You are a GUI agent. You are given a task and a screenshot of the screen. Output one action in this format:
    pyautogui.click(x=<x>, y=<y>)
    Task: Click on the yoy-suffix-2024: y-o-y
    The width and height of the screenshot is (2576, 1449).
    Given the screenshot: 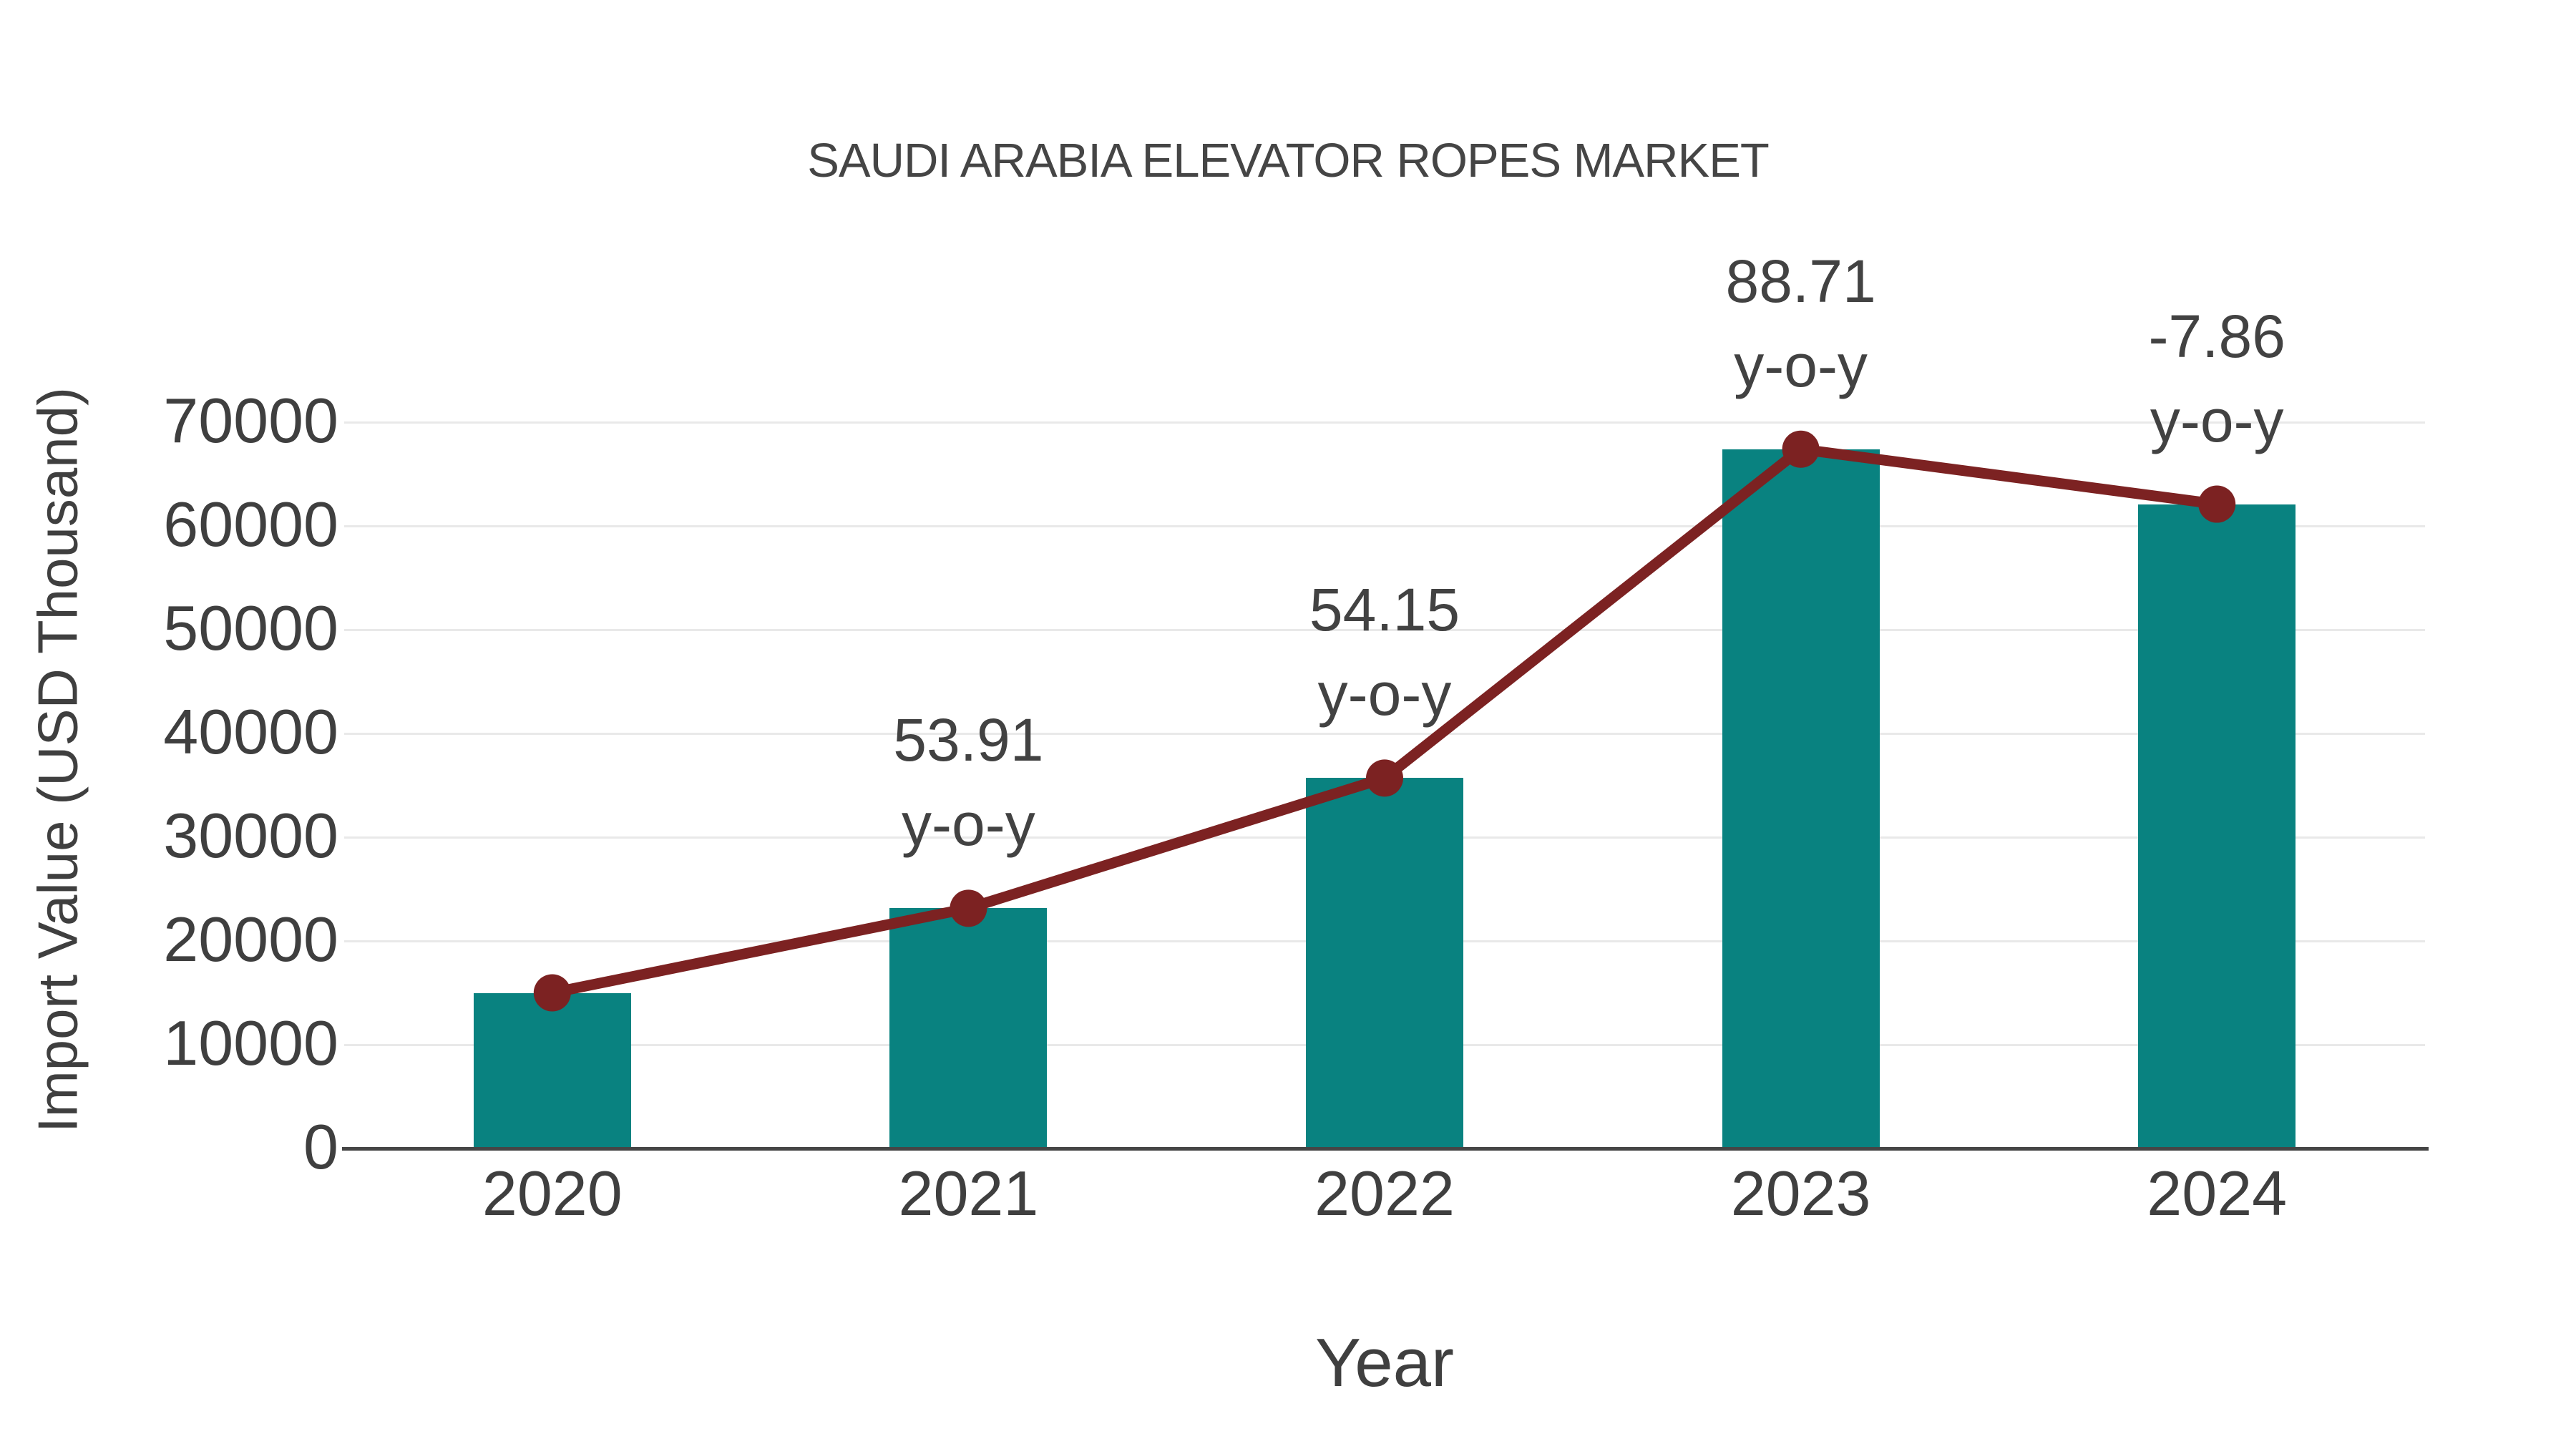 What is the action you would take?
    pyautogui.click(x=2217, y=420)
    